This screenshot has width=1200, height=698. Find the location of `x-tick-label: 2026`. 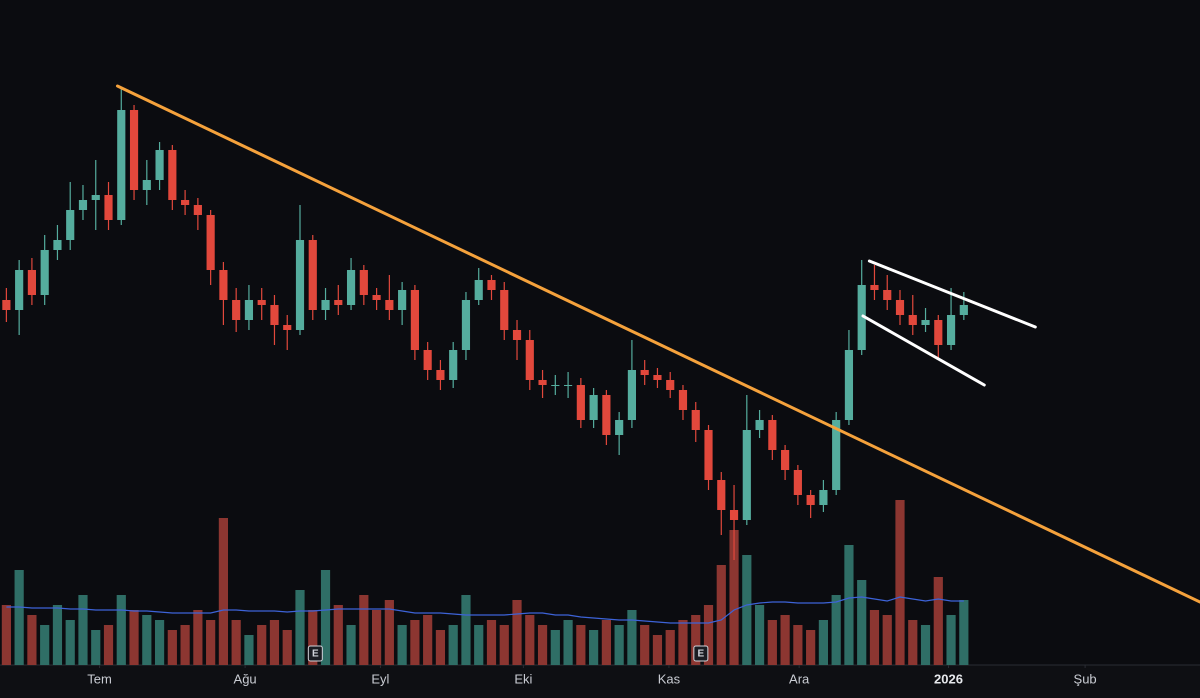

x-tick-label: 2026 is located at coordinates (948, 678).